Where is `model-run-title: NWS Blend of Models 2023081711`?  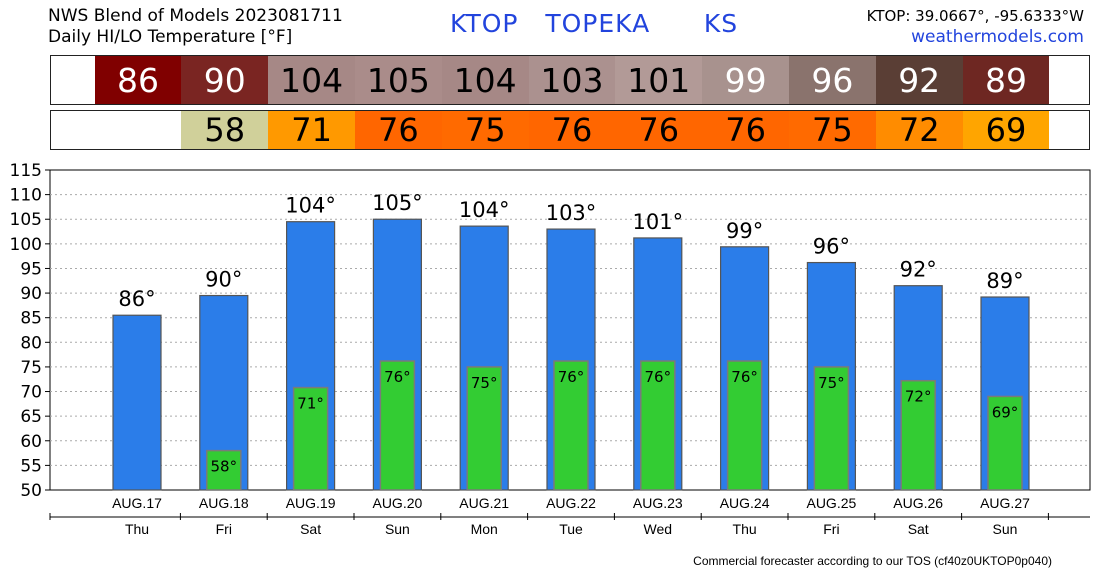 model-run-title: NWS Blend of Models 2023081711 is located at coordinates (195, 16).